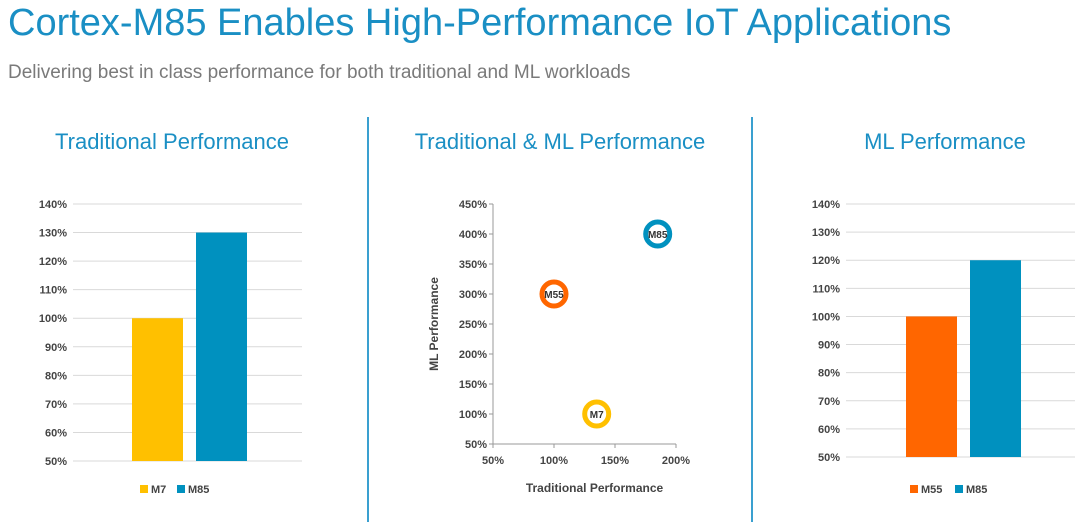 This screenshot has width=1082, height=522. I want to click on point-label-m7: M7, so click(597, 415).